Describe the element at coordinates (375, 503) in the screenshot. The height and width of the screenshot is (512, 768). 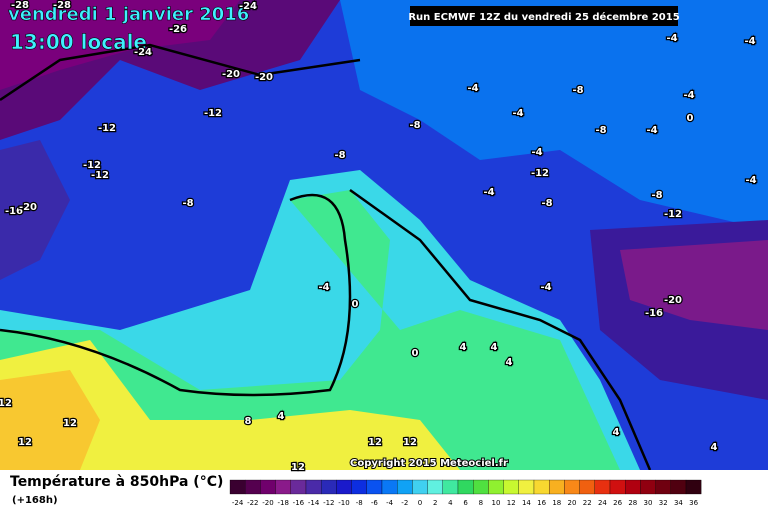
I see `colorbar-label: -6` at that location.